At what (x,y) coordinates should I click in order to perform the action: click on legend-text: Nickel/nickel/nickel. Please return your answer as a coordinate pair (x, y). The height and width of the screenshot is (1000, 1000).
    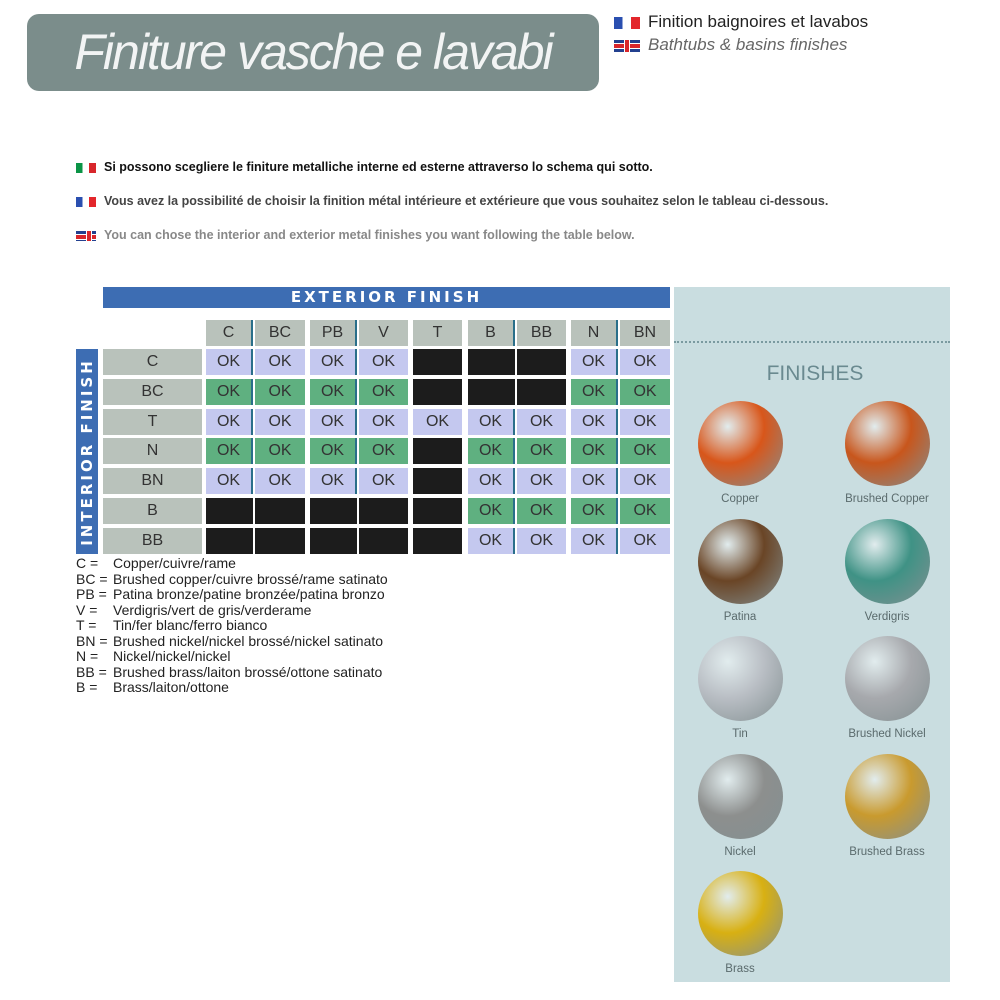
    Looking at the image, I should click on (172, 656).